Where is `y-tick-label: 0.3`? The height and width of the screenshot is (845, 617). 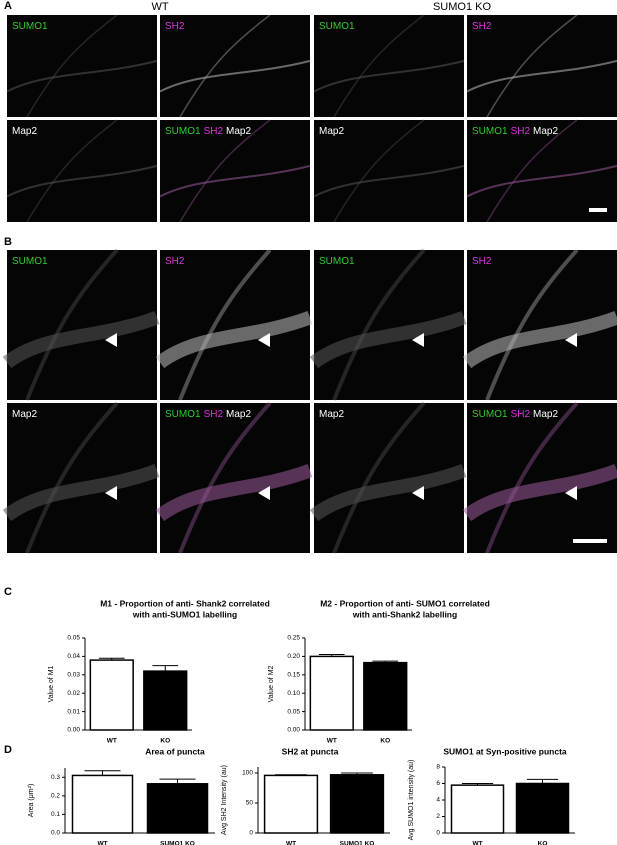
y-tick-label: 0.3 is located at coordinates (55, 777).